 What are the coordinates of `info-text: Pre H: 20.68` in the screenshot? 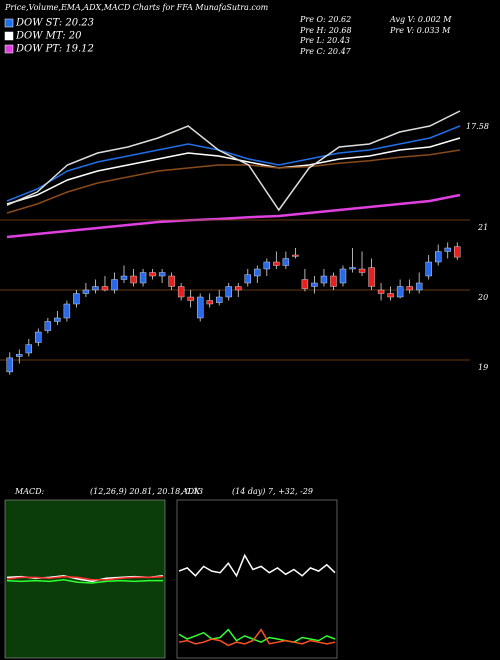 It's located at (325, 30).